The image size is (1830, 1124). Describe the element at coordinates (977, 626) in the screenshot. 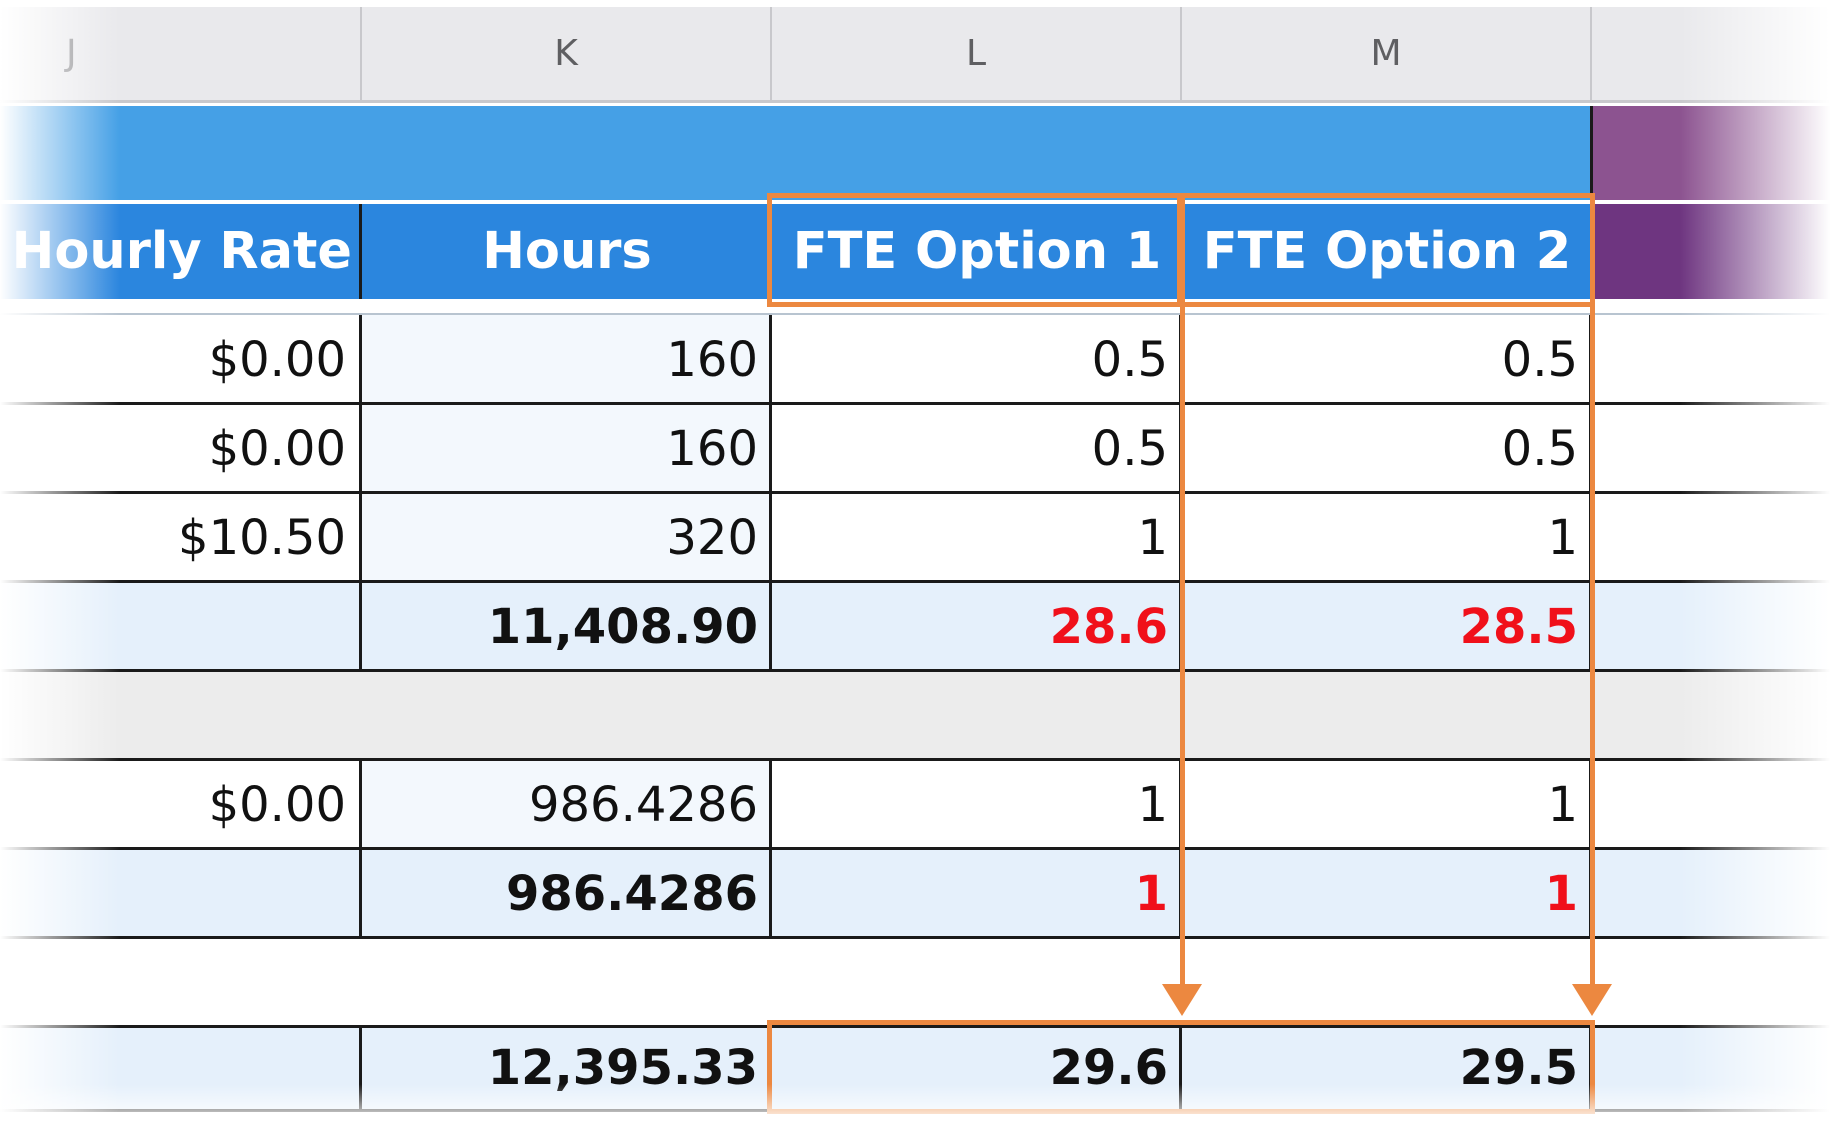

I see `subtotal-fte1-cell: 28.6` at that location.